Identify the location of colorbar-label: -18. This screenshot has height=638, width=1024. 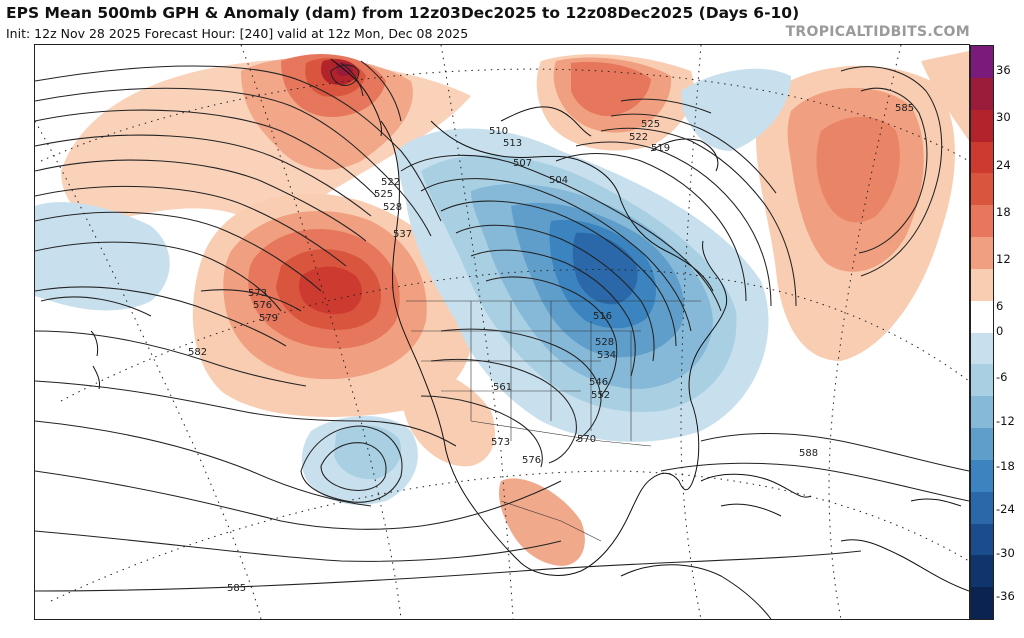
(1005, 466).